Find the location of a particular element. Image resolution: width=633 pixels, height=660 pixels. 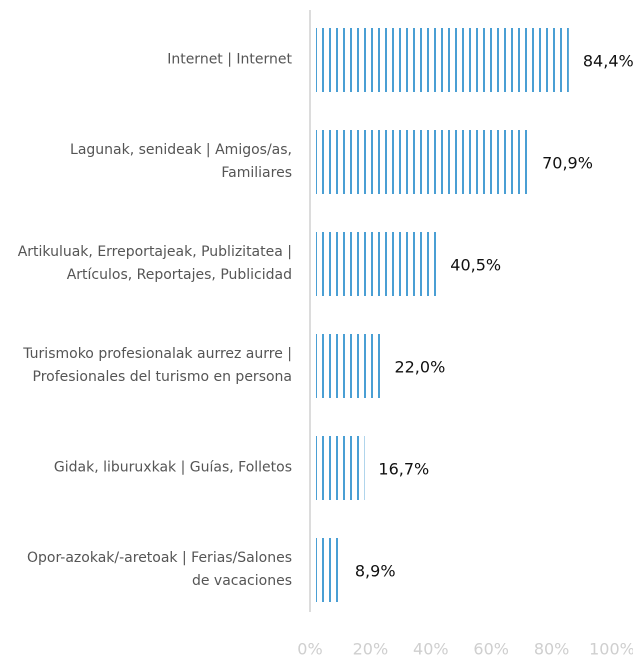

value-label: 40,5% is located at coordinates (475, 265).